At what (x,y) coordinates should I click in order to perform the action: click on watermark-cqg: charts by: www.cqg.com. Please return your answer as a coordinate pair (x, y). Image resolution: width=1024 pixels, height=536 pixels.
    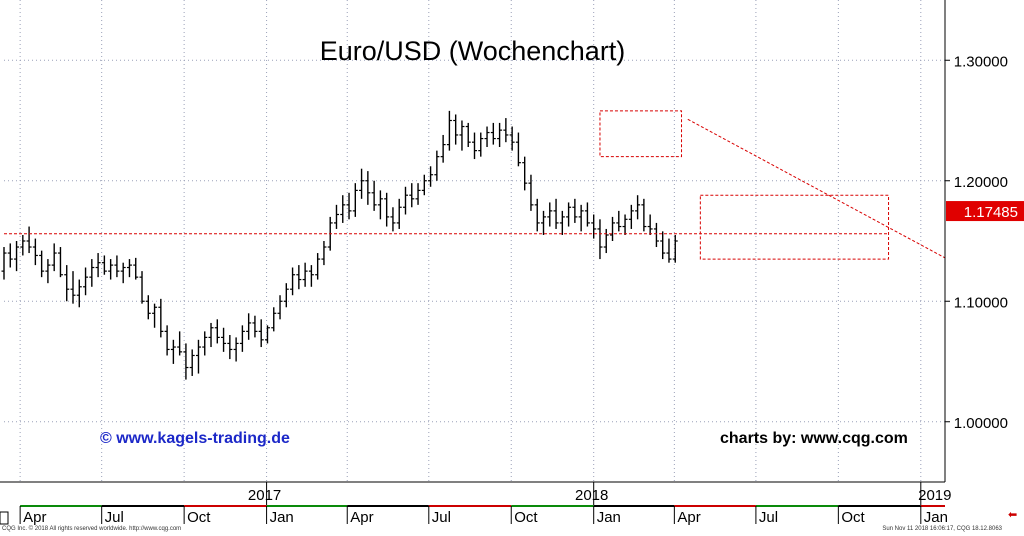
    Looking at the image, I should click on (814, 438).